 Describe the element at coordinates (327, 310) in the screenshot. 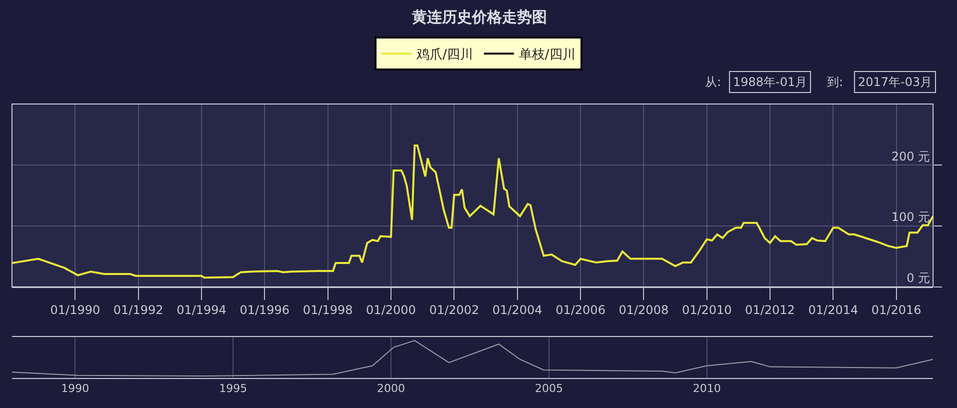

I see `x-tick-label: 01/1998` at that location.